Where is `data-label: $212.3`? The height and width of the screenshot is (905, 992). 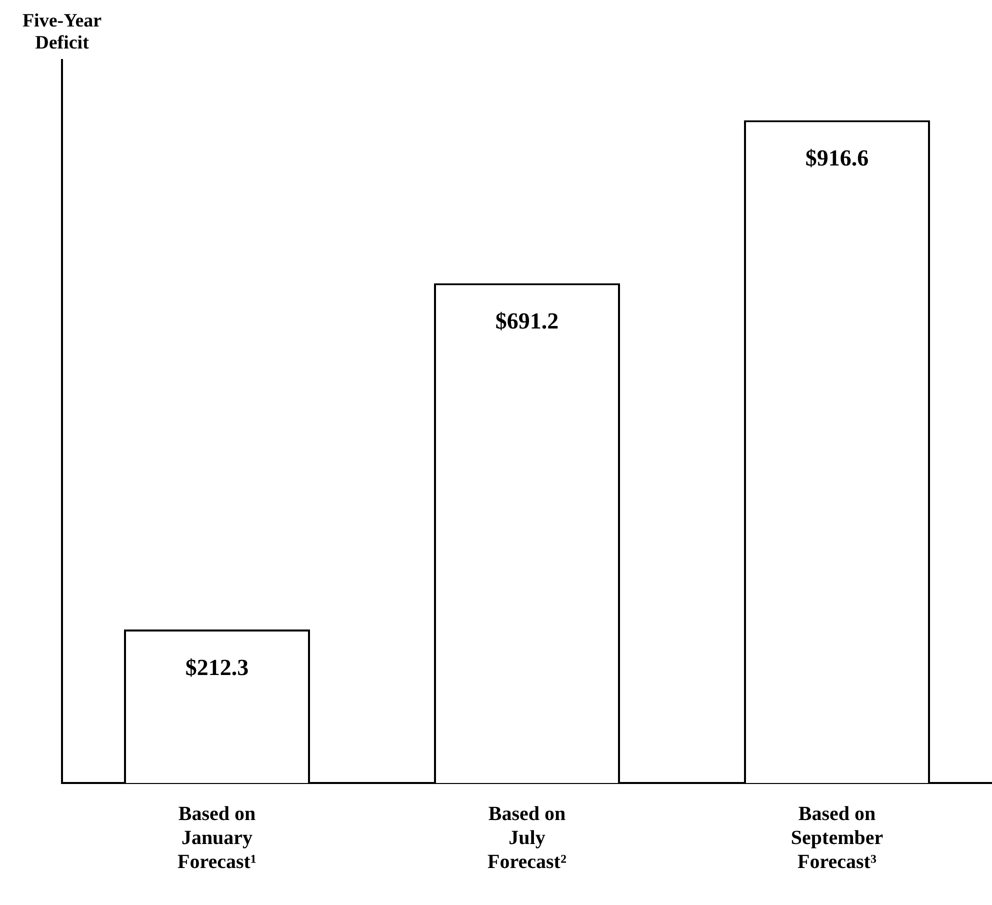 data-label: $212.3 is located at coordinates (217, 667).